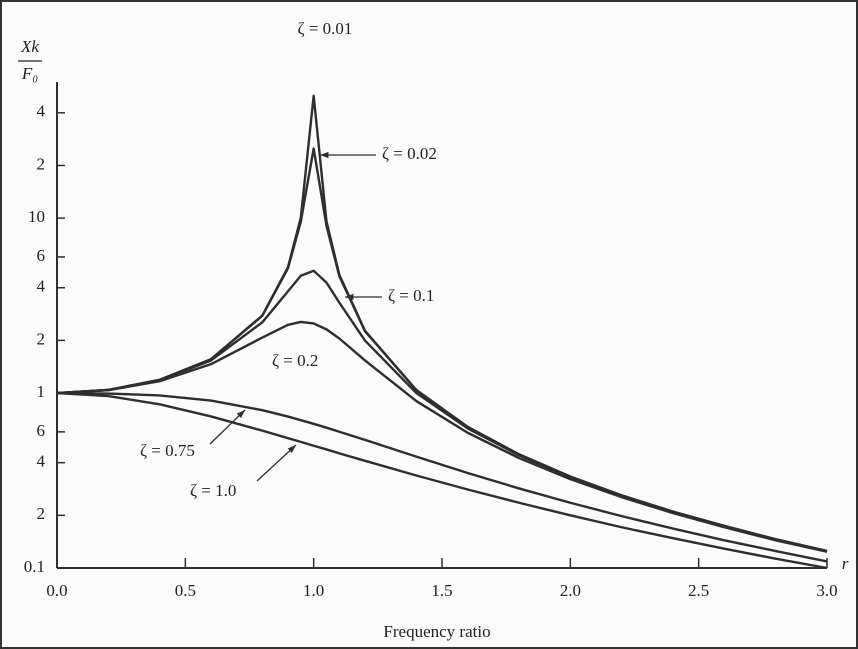 Image resolution: width=858 pixels, height=649 pixels. What do you see at coordinates (436, 631) in the screenshot?
I see `x-label: Frequency ratio` at bounding box center [436, 631].